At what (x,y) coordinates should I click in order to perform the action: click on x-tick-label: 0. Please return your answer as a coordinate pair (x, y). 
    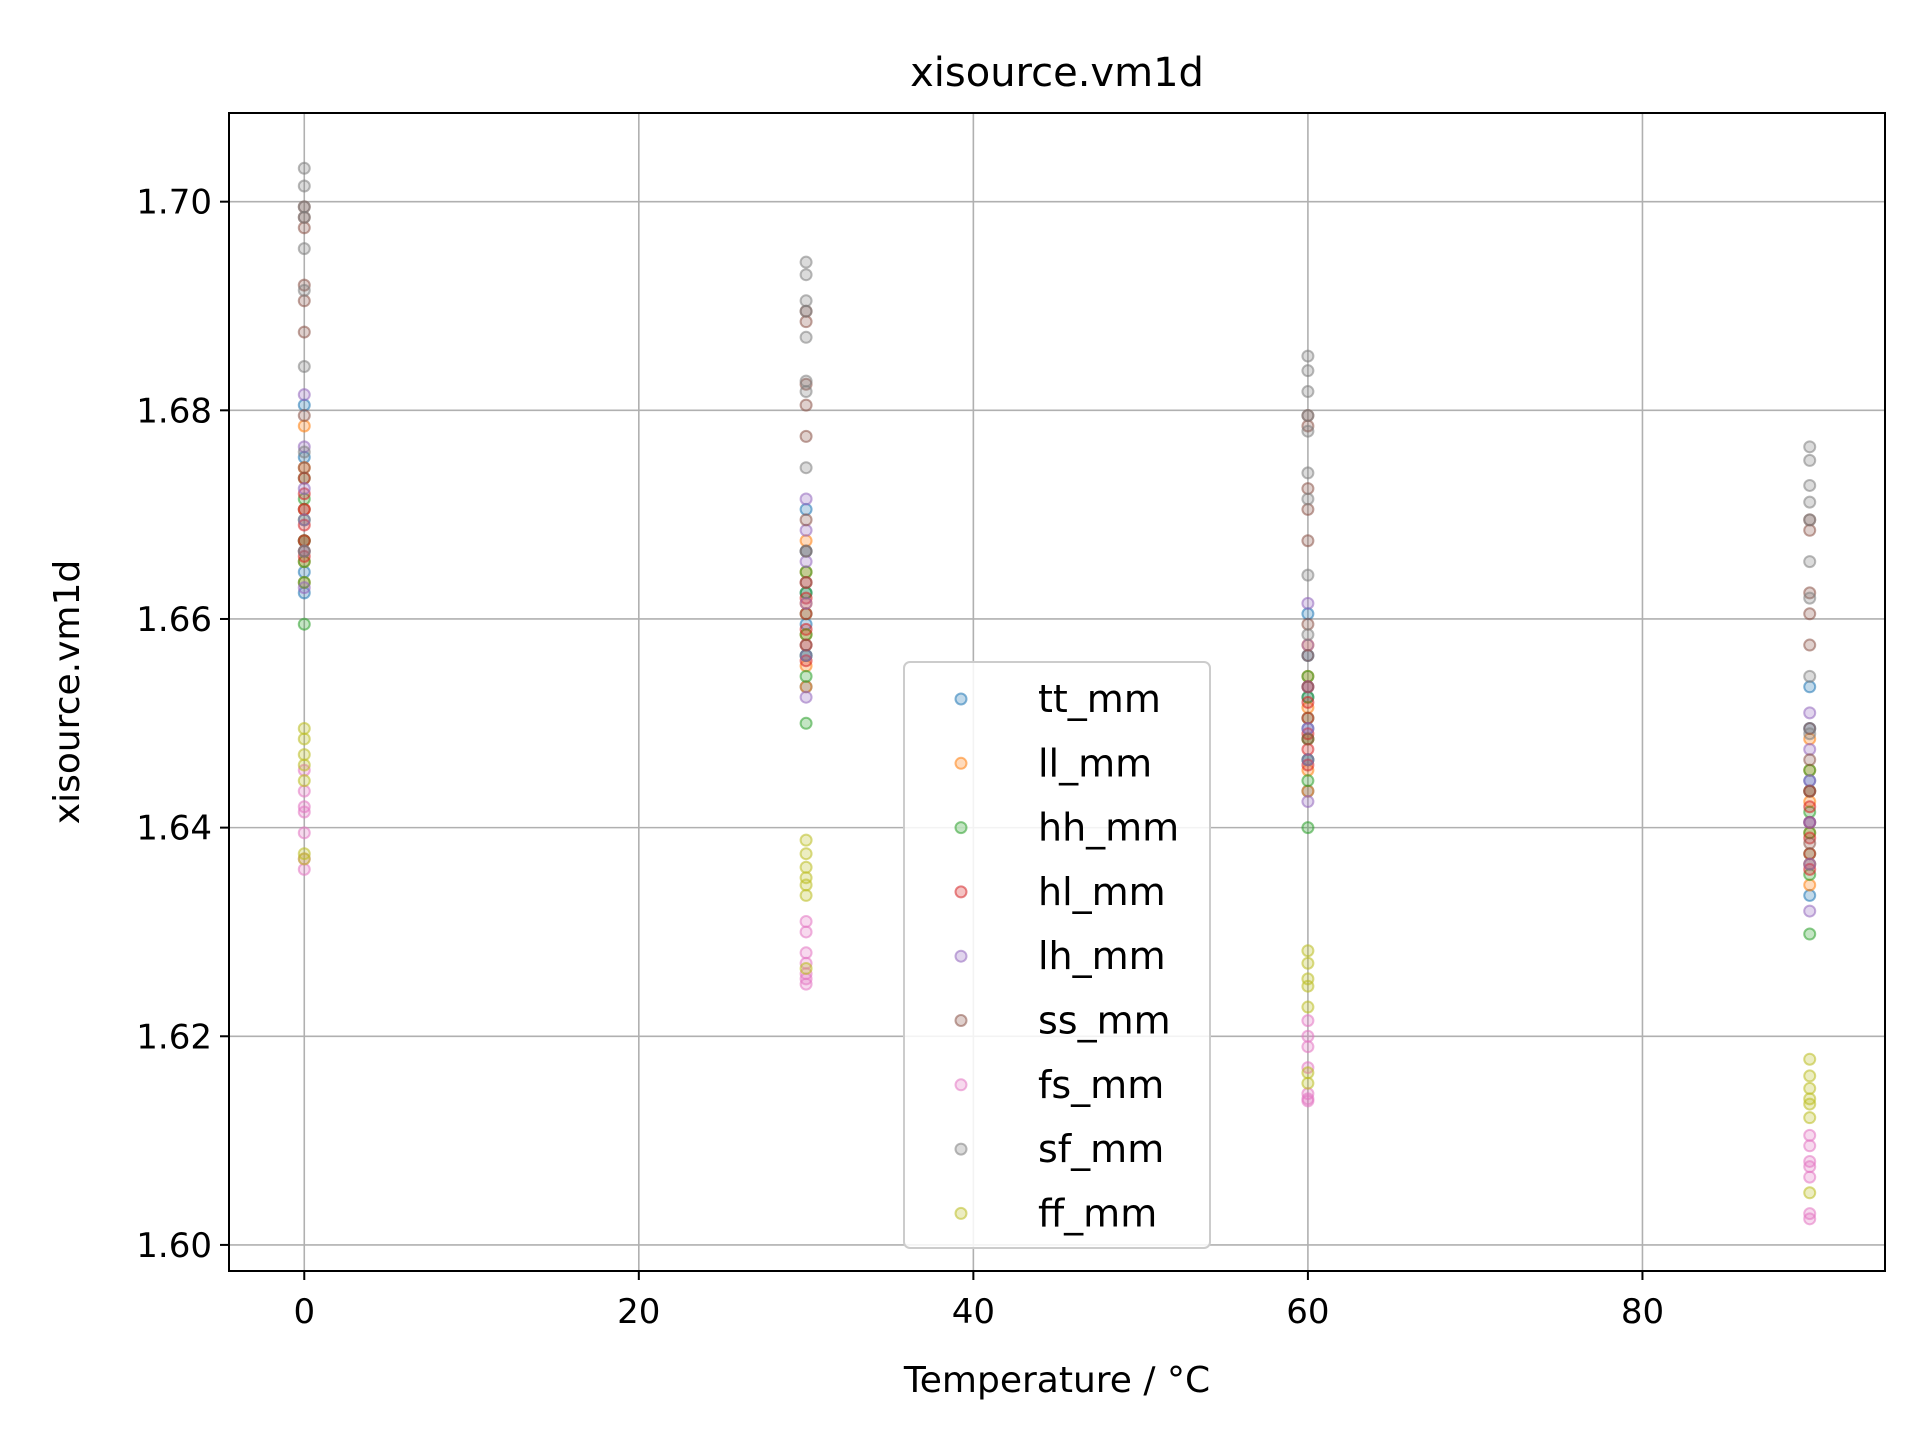
    Looking at the image, I should click on (304, 1312).